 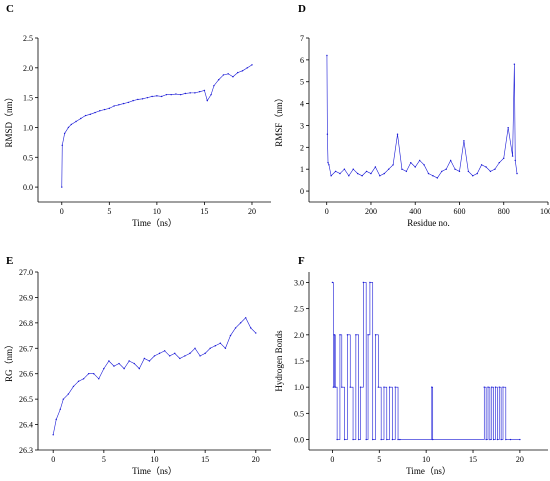 I want to click on panel-c-x-tick-label: 15, so click(x=204, y=211).